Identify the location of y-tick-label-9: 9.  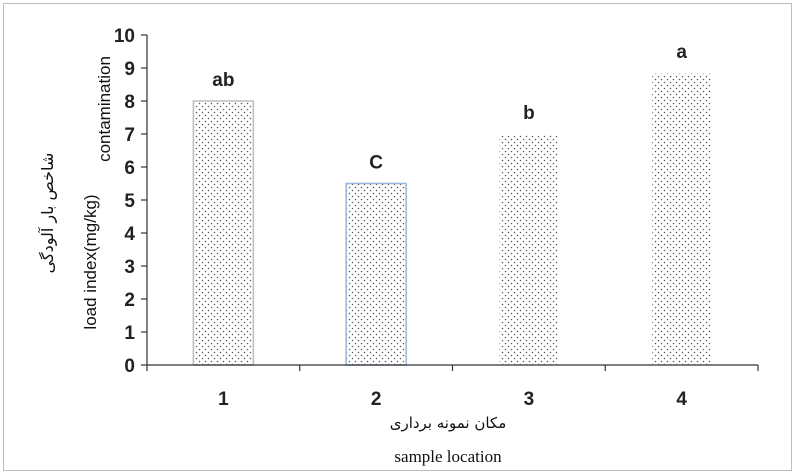
(129, 69).